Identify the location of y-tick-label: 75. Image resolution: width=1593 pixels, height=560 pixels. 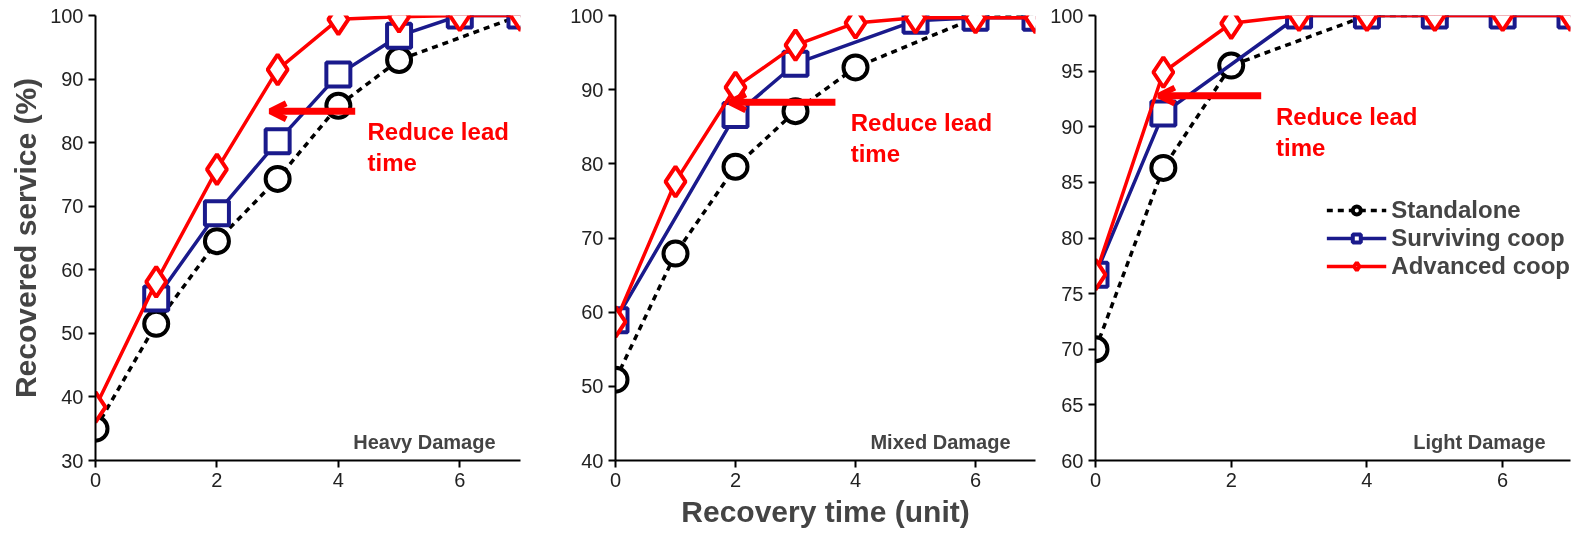
(1072, 293).